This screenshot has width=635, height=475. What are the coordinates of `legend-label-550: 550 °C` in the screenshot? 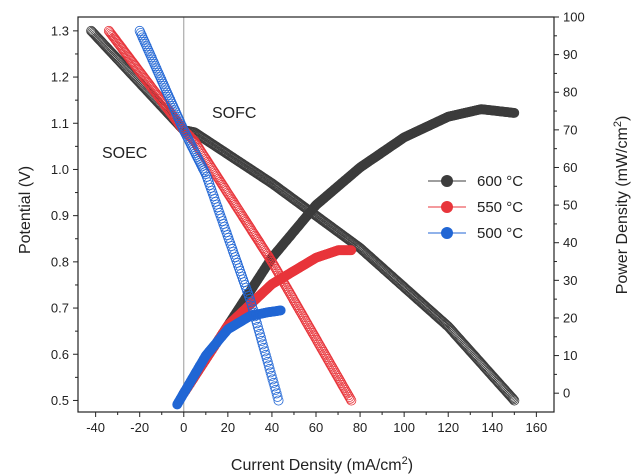 It's located at (500, 207).